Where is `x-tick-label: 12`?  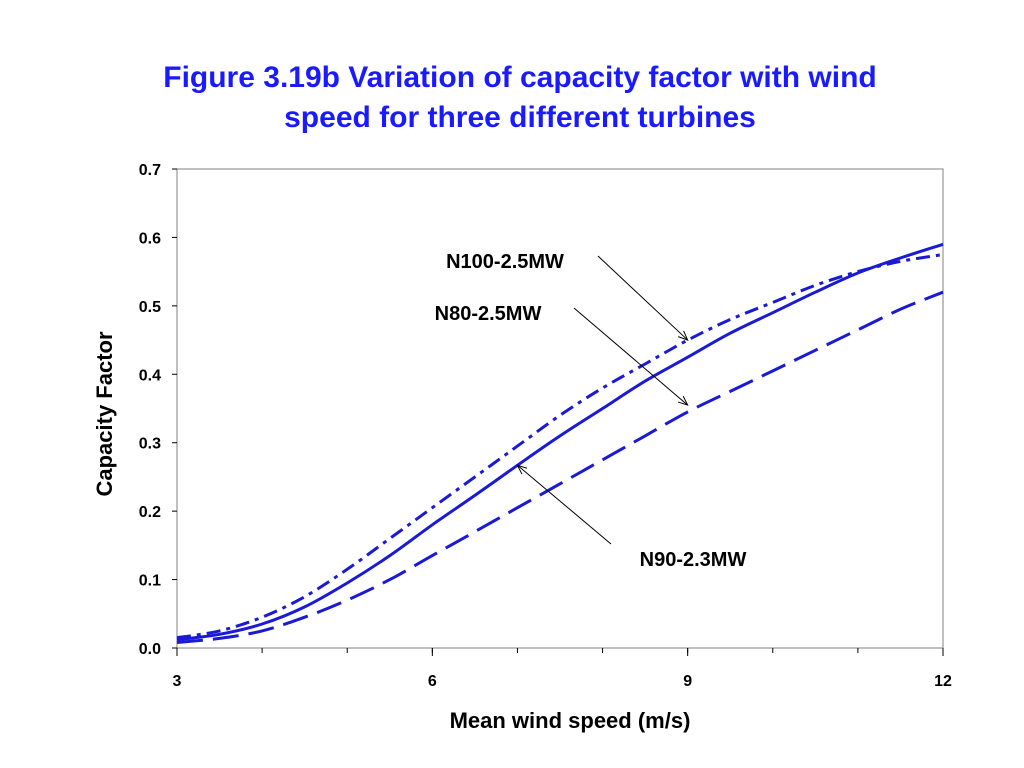 x-tick-label: 12 is located at coordinates (943, 681).